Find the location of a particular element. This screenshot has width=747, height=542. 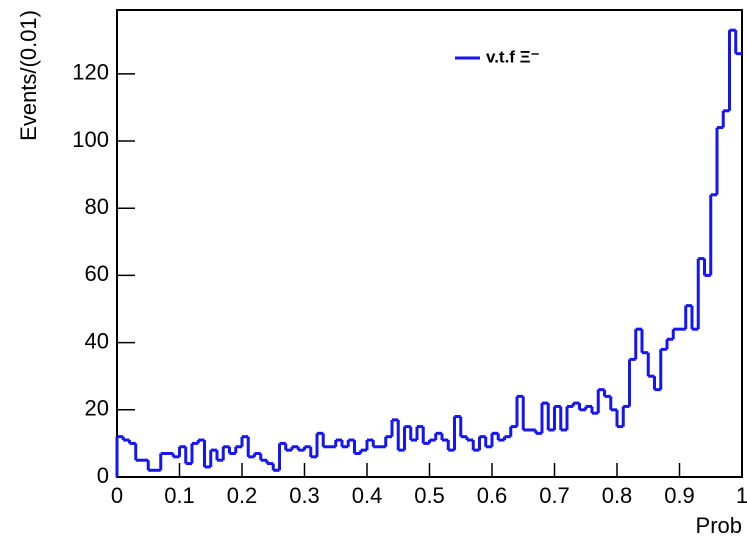

x-tick-label: 0.6 is located at coordinates (492, 495).